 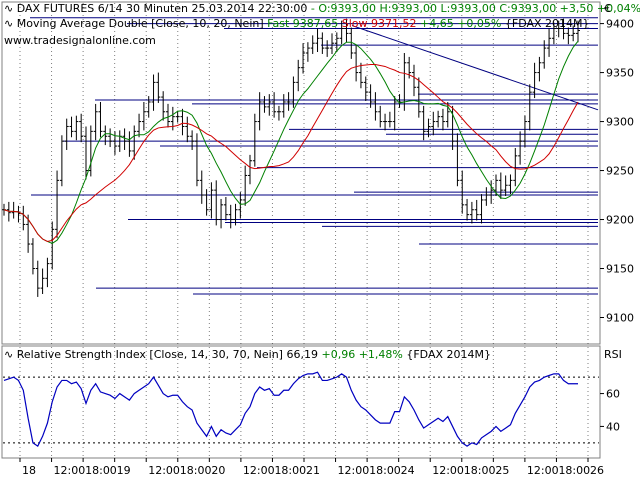 I want to click on ma-change: +4,65 +0,05%, so click(x=461, y=23).